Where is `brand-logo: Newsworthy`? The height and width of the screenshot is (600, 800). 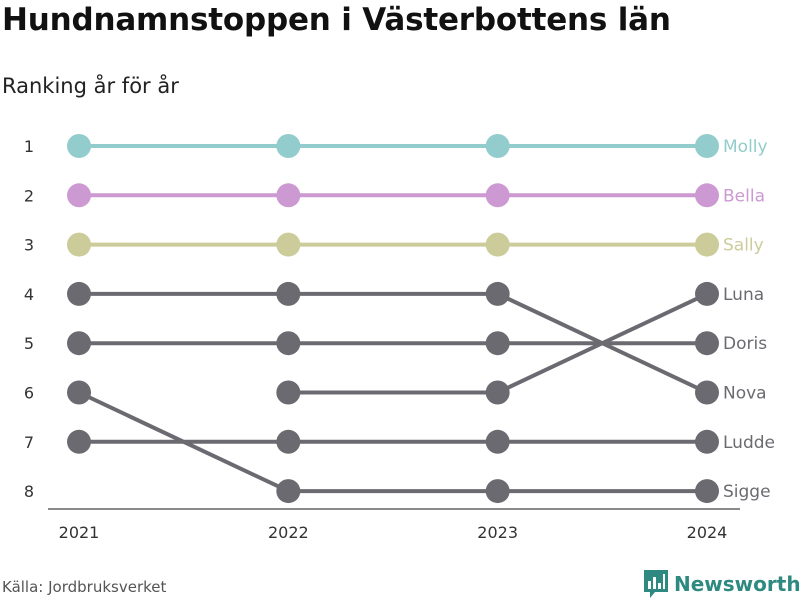 brand-logo: Newsworthy is located at coordinates (722, 584).